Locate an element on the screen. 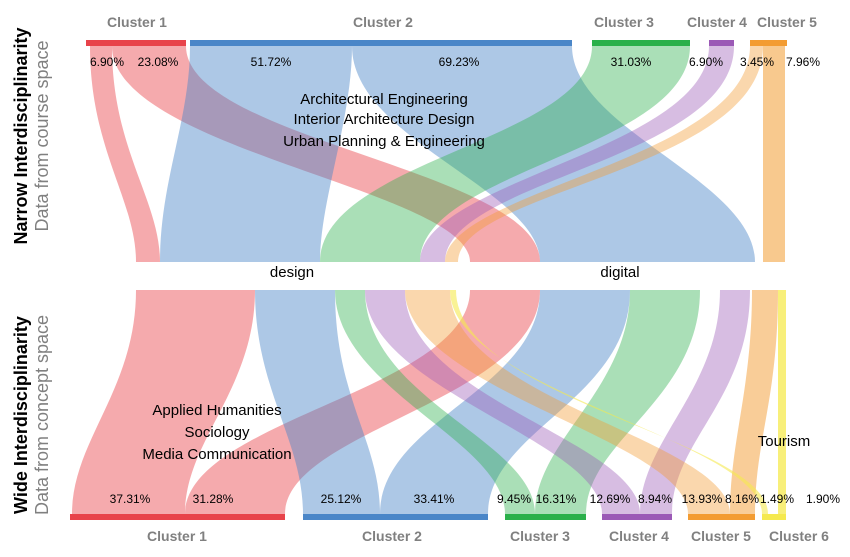  narrow-annotation-line-3: Urban Planning & Engineering is located at coordinates (384, 141).